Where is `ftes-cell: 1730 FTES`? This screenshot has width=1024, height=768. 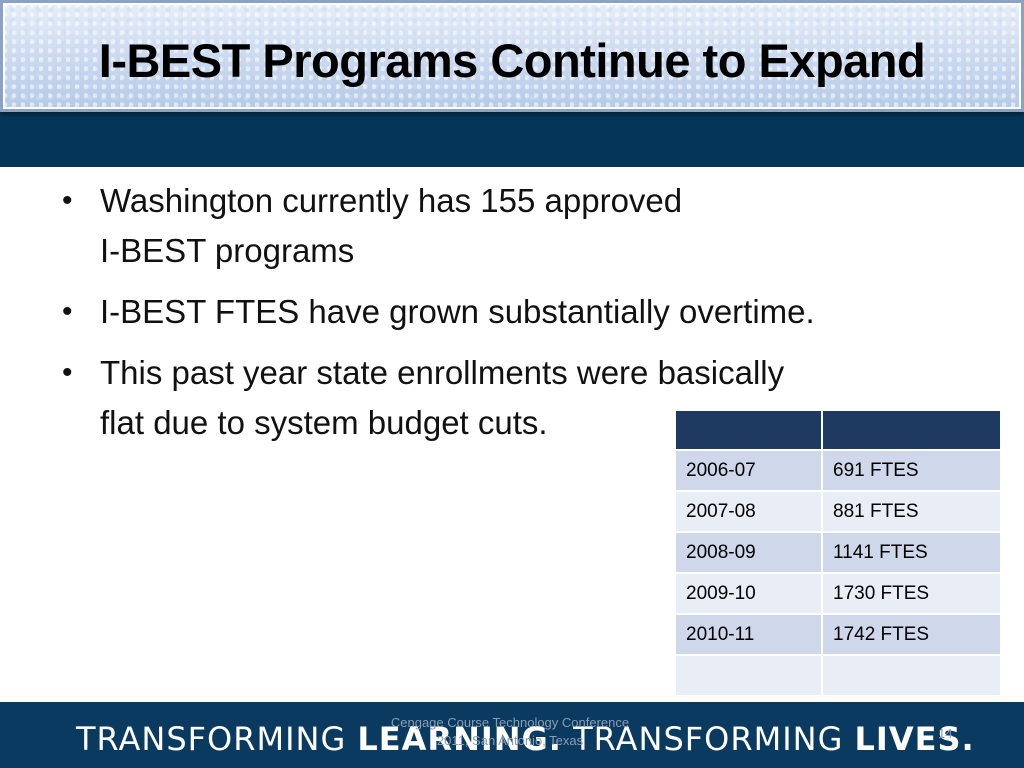 ftes-cell: 1730 FTES is located at coordinates (911, 593).